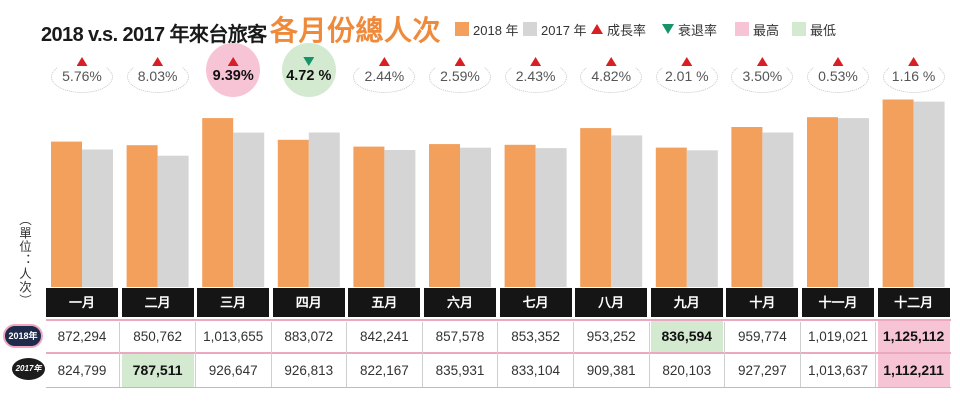 The image size is (960, 407). I want to click on lowest-rate-circle, so click(308, 70).